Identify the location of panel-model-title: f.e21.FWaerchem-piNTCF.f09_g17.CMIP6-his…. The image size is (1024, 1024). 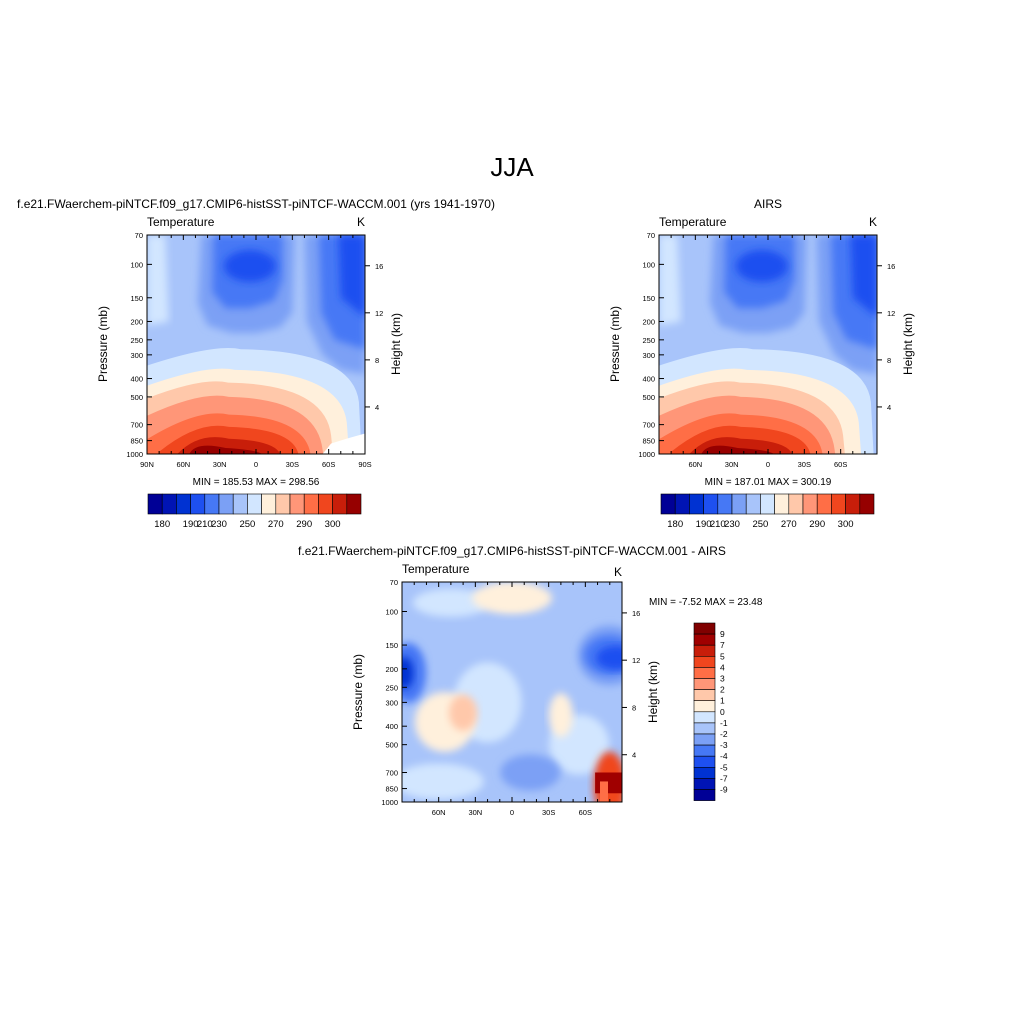
(256, 204).